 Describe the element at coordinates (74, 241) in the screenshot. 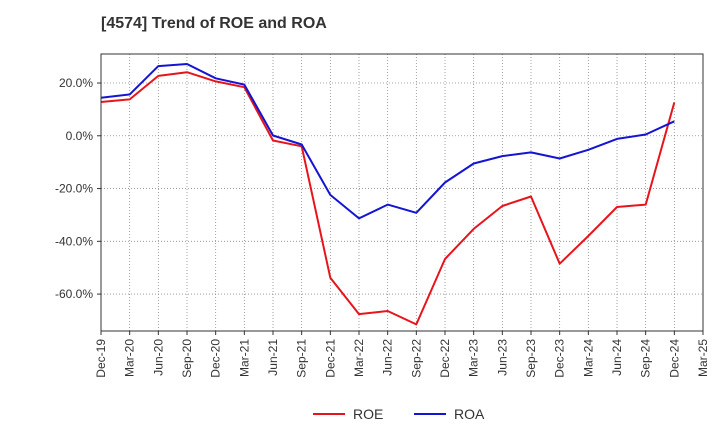

I see `y-tick-label: -40.0%` at that location.